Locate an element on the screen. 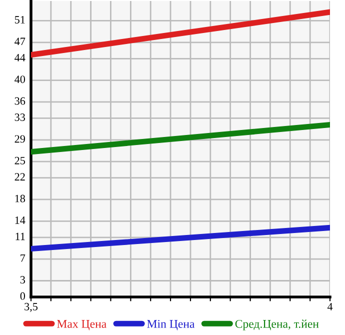  y-tick-label: 22 is located at coordinates (19, 176).